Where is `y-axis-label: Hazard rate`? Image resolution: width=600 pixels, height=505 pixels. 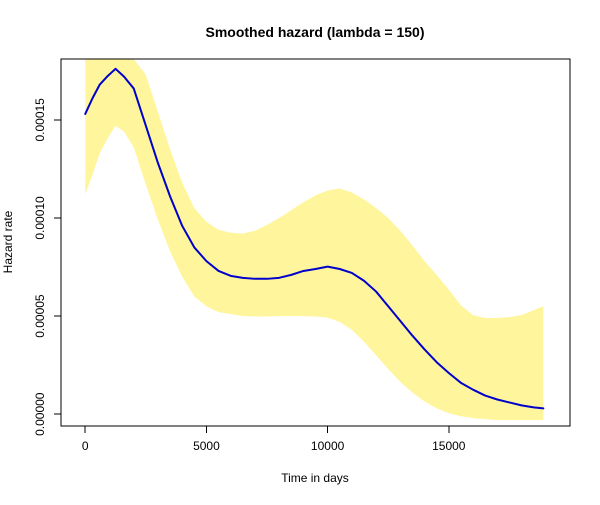
y-axis-label: Hazard rate is located at coordinates (8, 241).